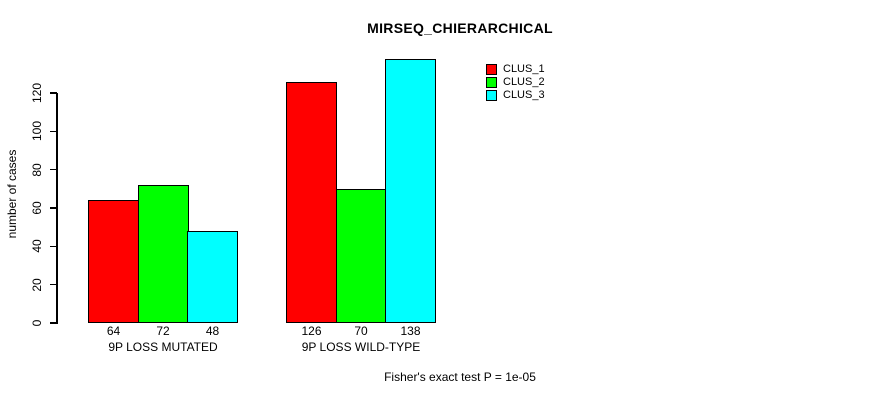  I want to click on legend-label: CLUS_1, so click(524, 69).